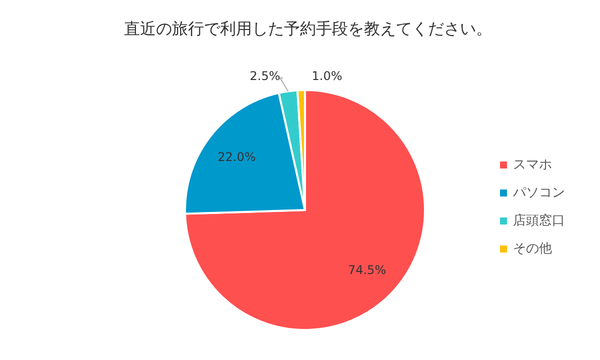 The image size is (600, 360). Describe the element at coordinates (308, 28) in the screenshot. I see `chart-title: 直近の旅行で利用した予約手段を教えてください。` at that location.